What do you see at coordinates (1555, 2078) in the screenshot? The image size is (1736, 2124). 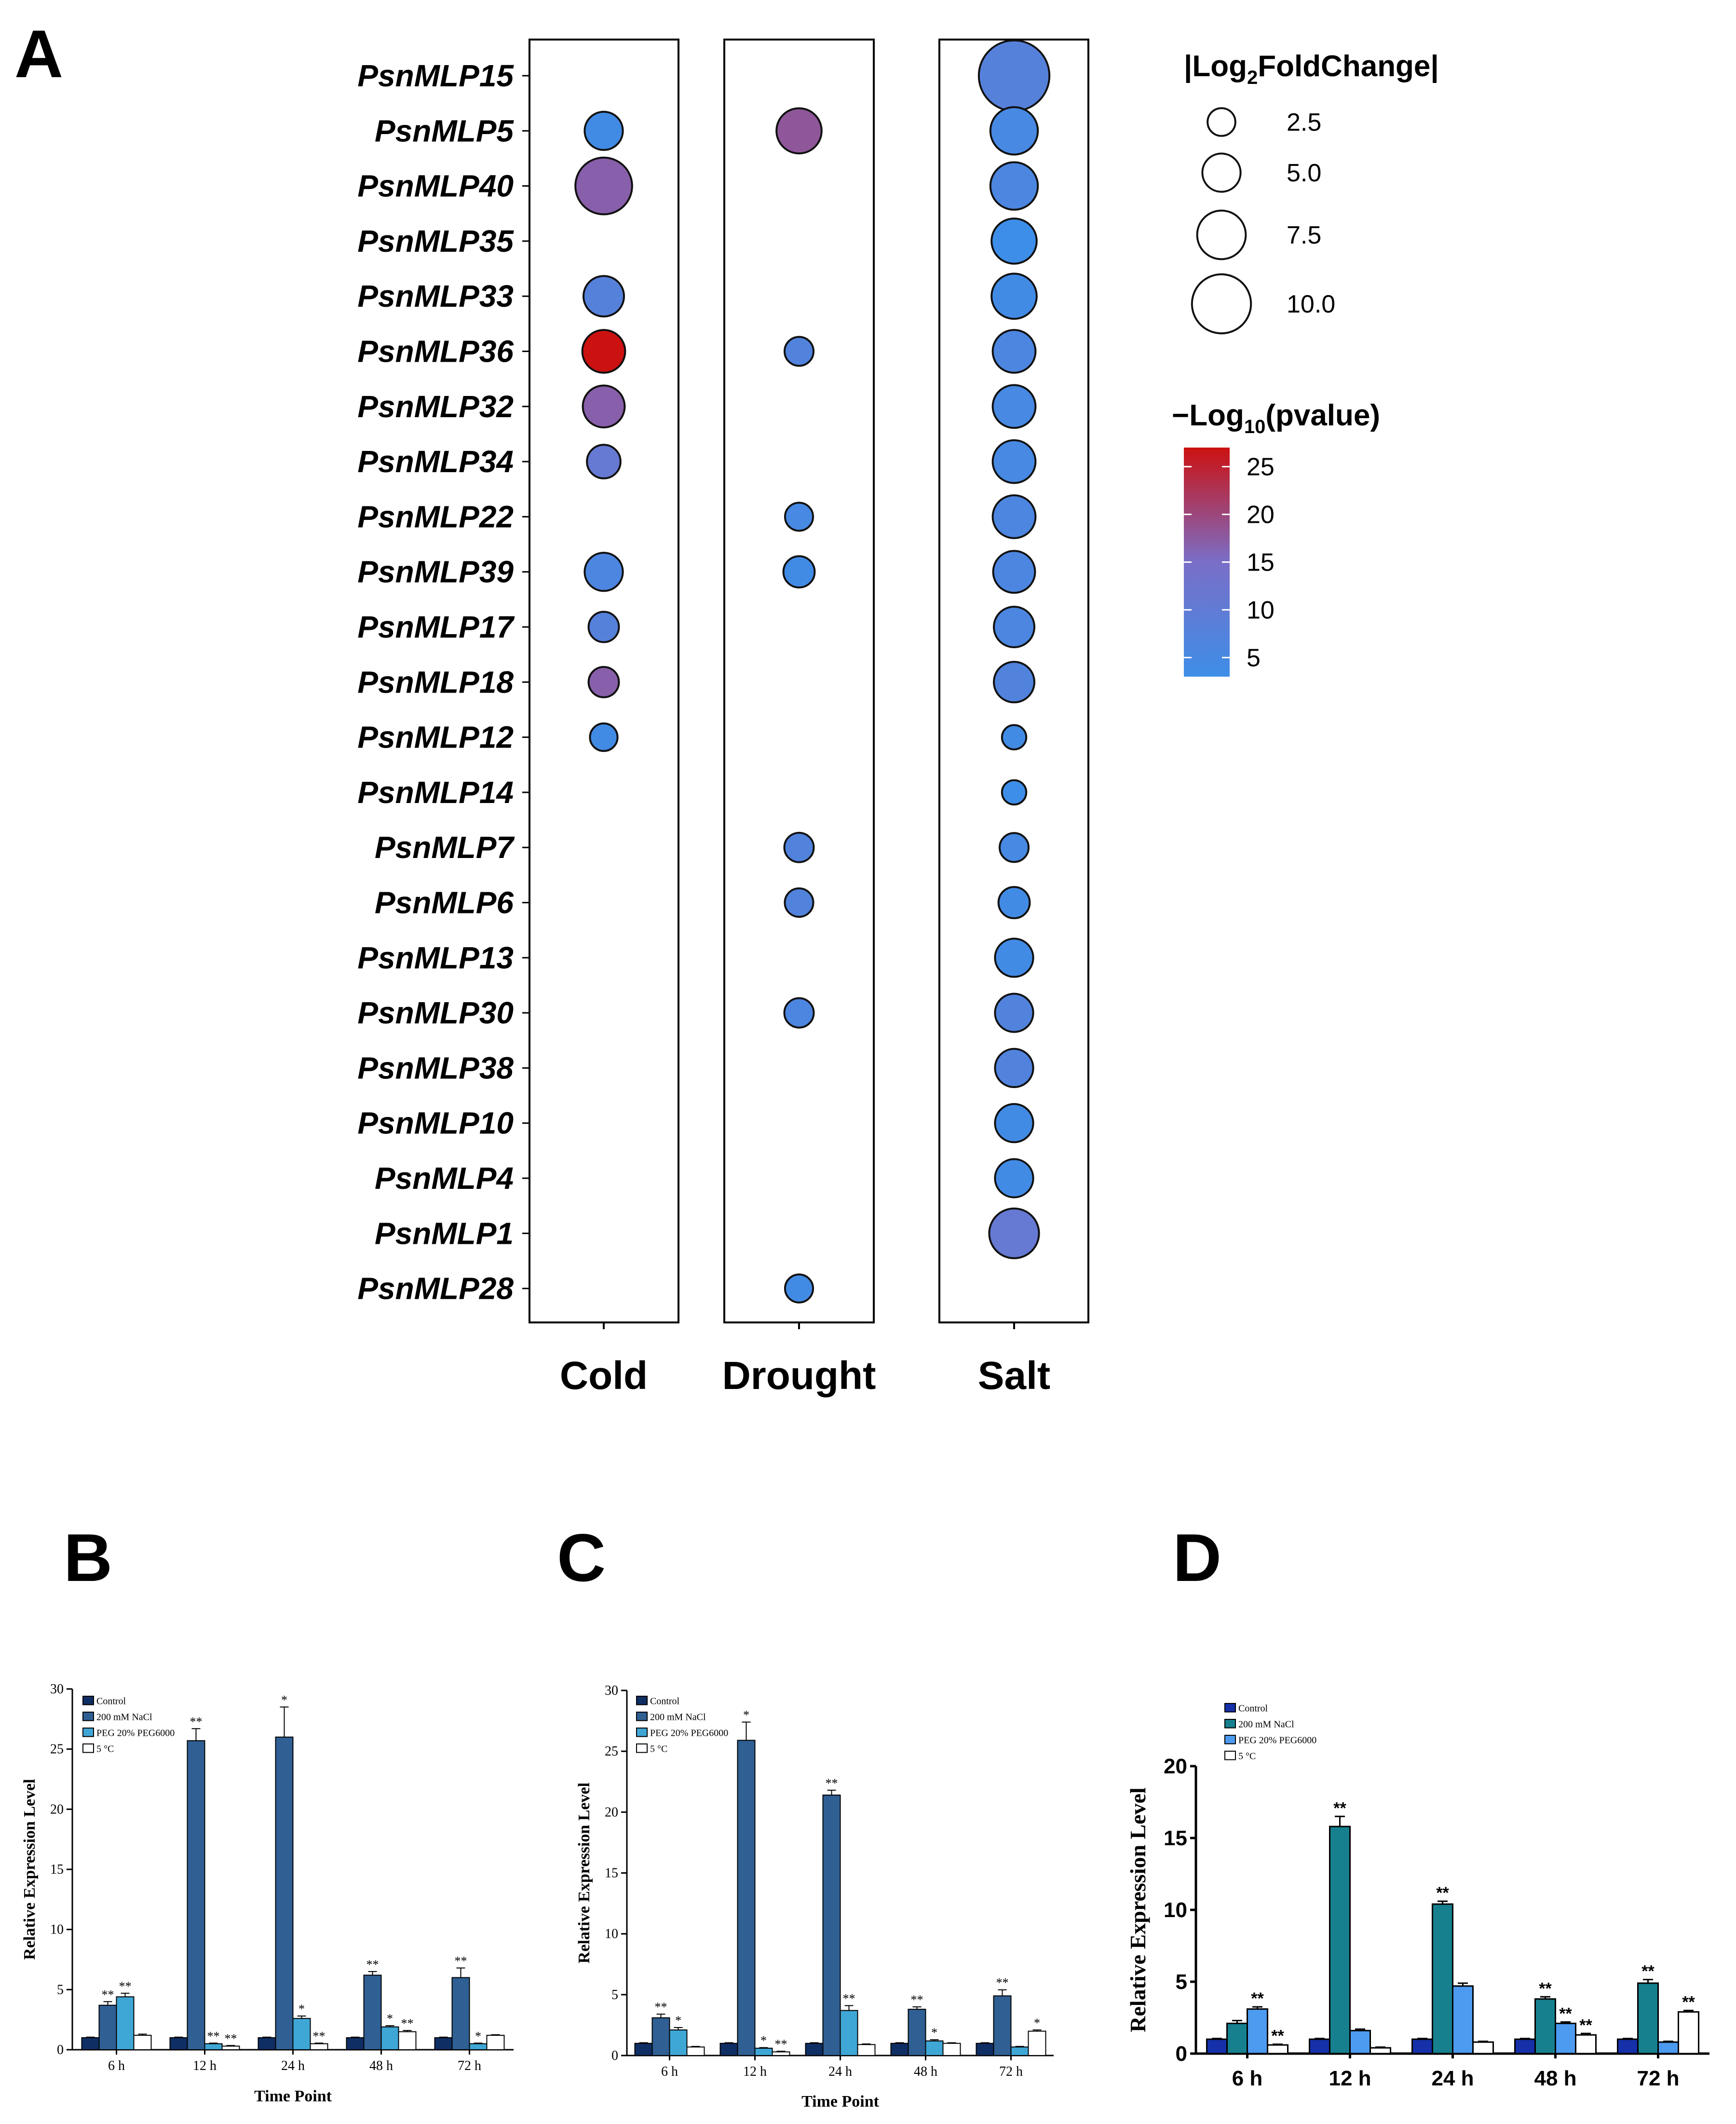 I see `x-tick-label: 48 h` at bounding box center [1555, 2078].